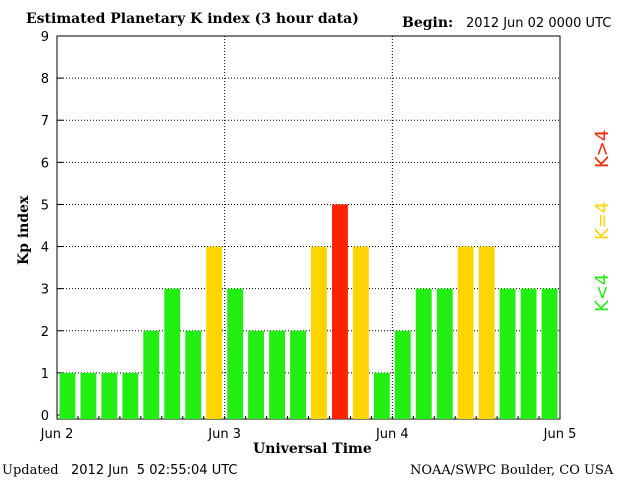 This screenshot has height=480, width=640. What do you see at coordinates (45, 248) in the screenshot?
I see `y-tick-label: 4` at bounding box center [45, 248].